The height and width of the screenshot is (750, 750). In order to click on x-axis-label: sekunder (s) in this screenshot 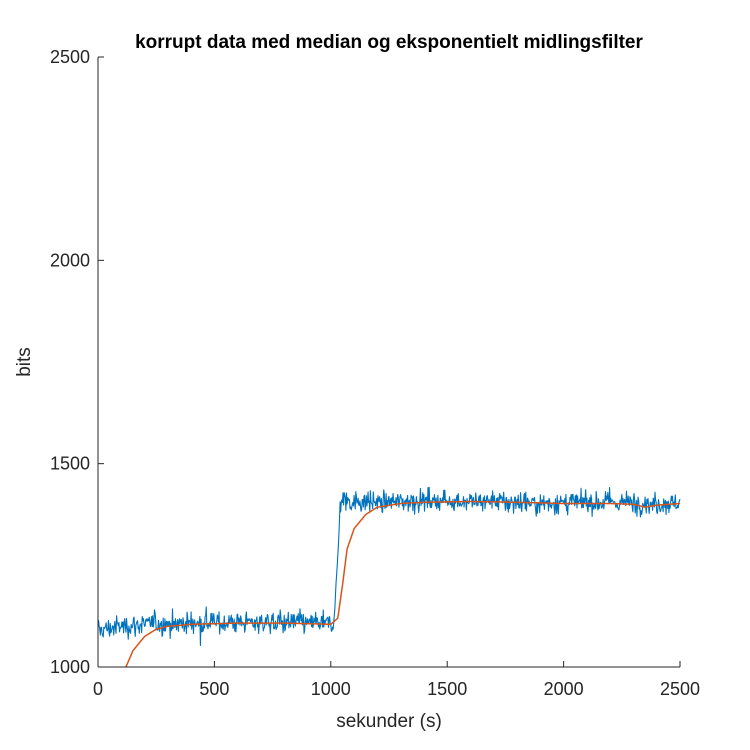, I will do `click(389, 721)`.